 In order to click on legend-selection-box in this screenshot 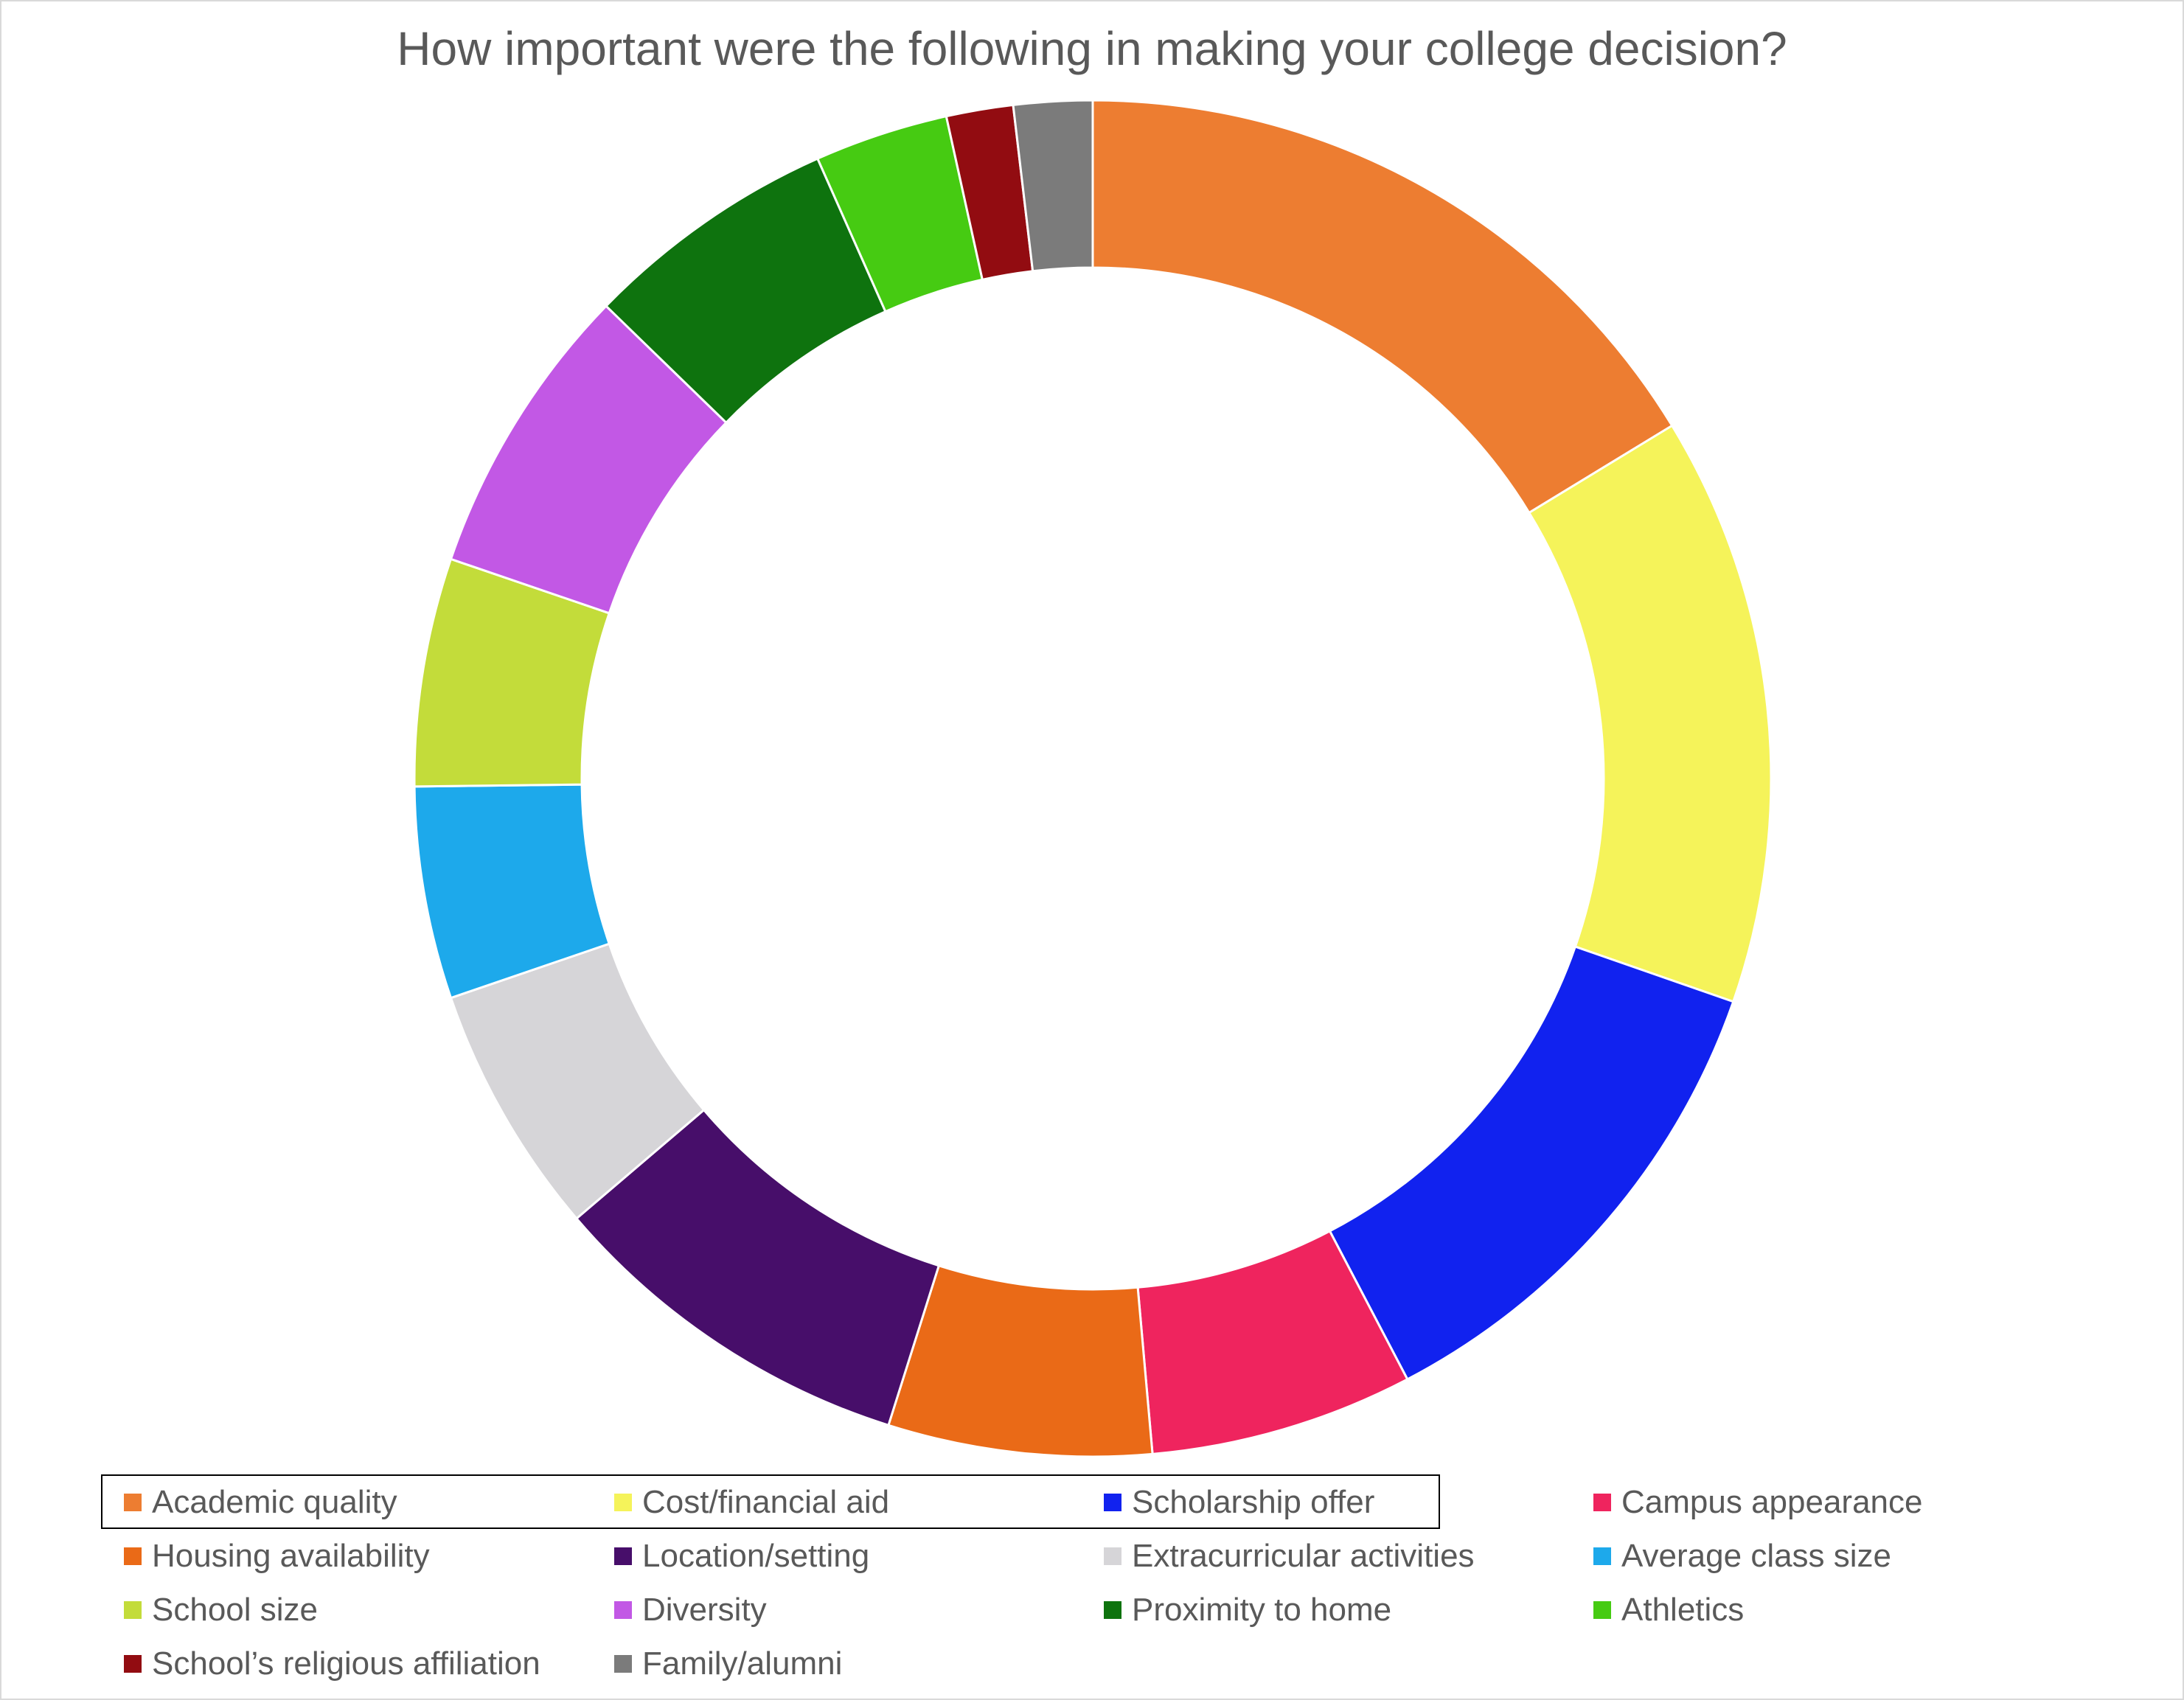, I will do `click(770, 1502)`.